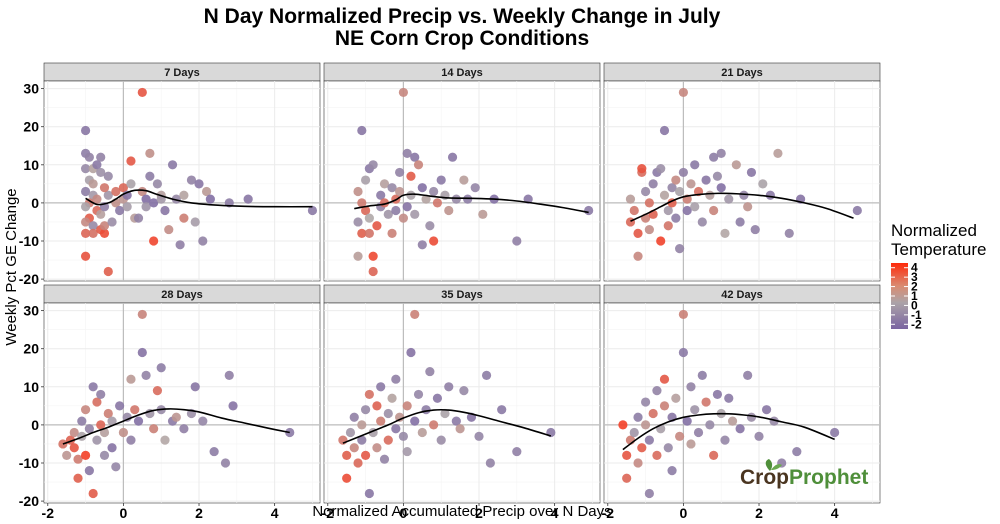 The height and width of the screenshot is (524, 1000). What do you see at coordinates (462, 172) in the screenshot?
I see `panel-2: 14 Days` at bounding box center [462, 172].